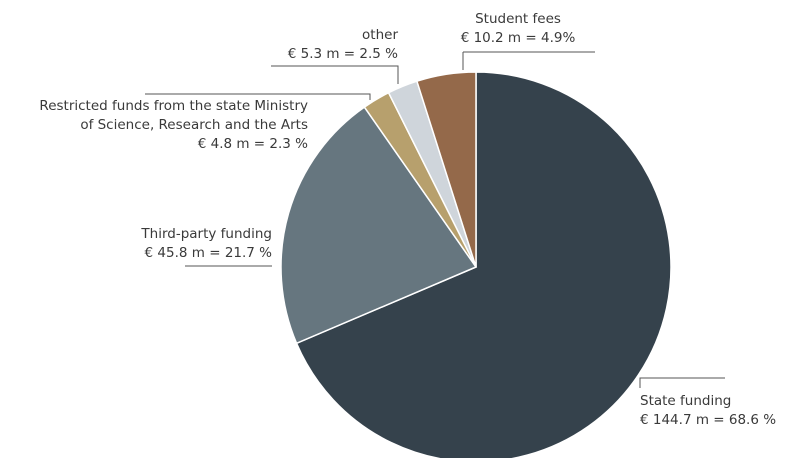 Image resolution: width=785 pixels, height=458 pixels. I want to click on label-other-name: other, so click(380, 35).